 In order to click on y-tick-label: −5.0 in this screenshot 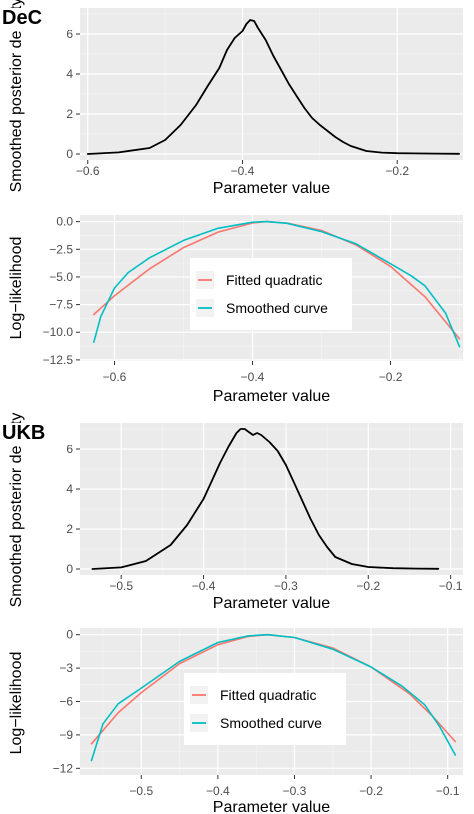, I will do `click(61, 277)`.